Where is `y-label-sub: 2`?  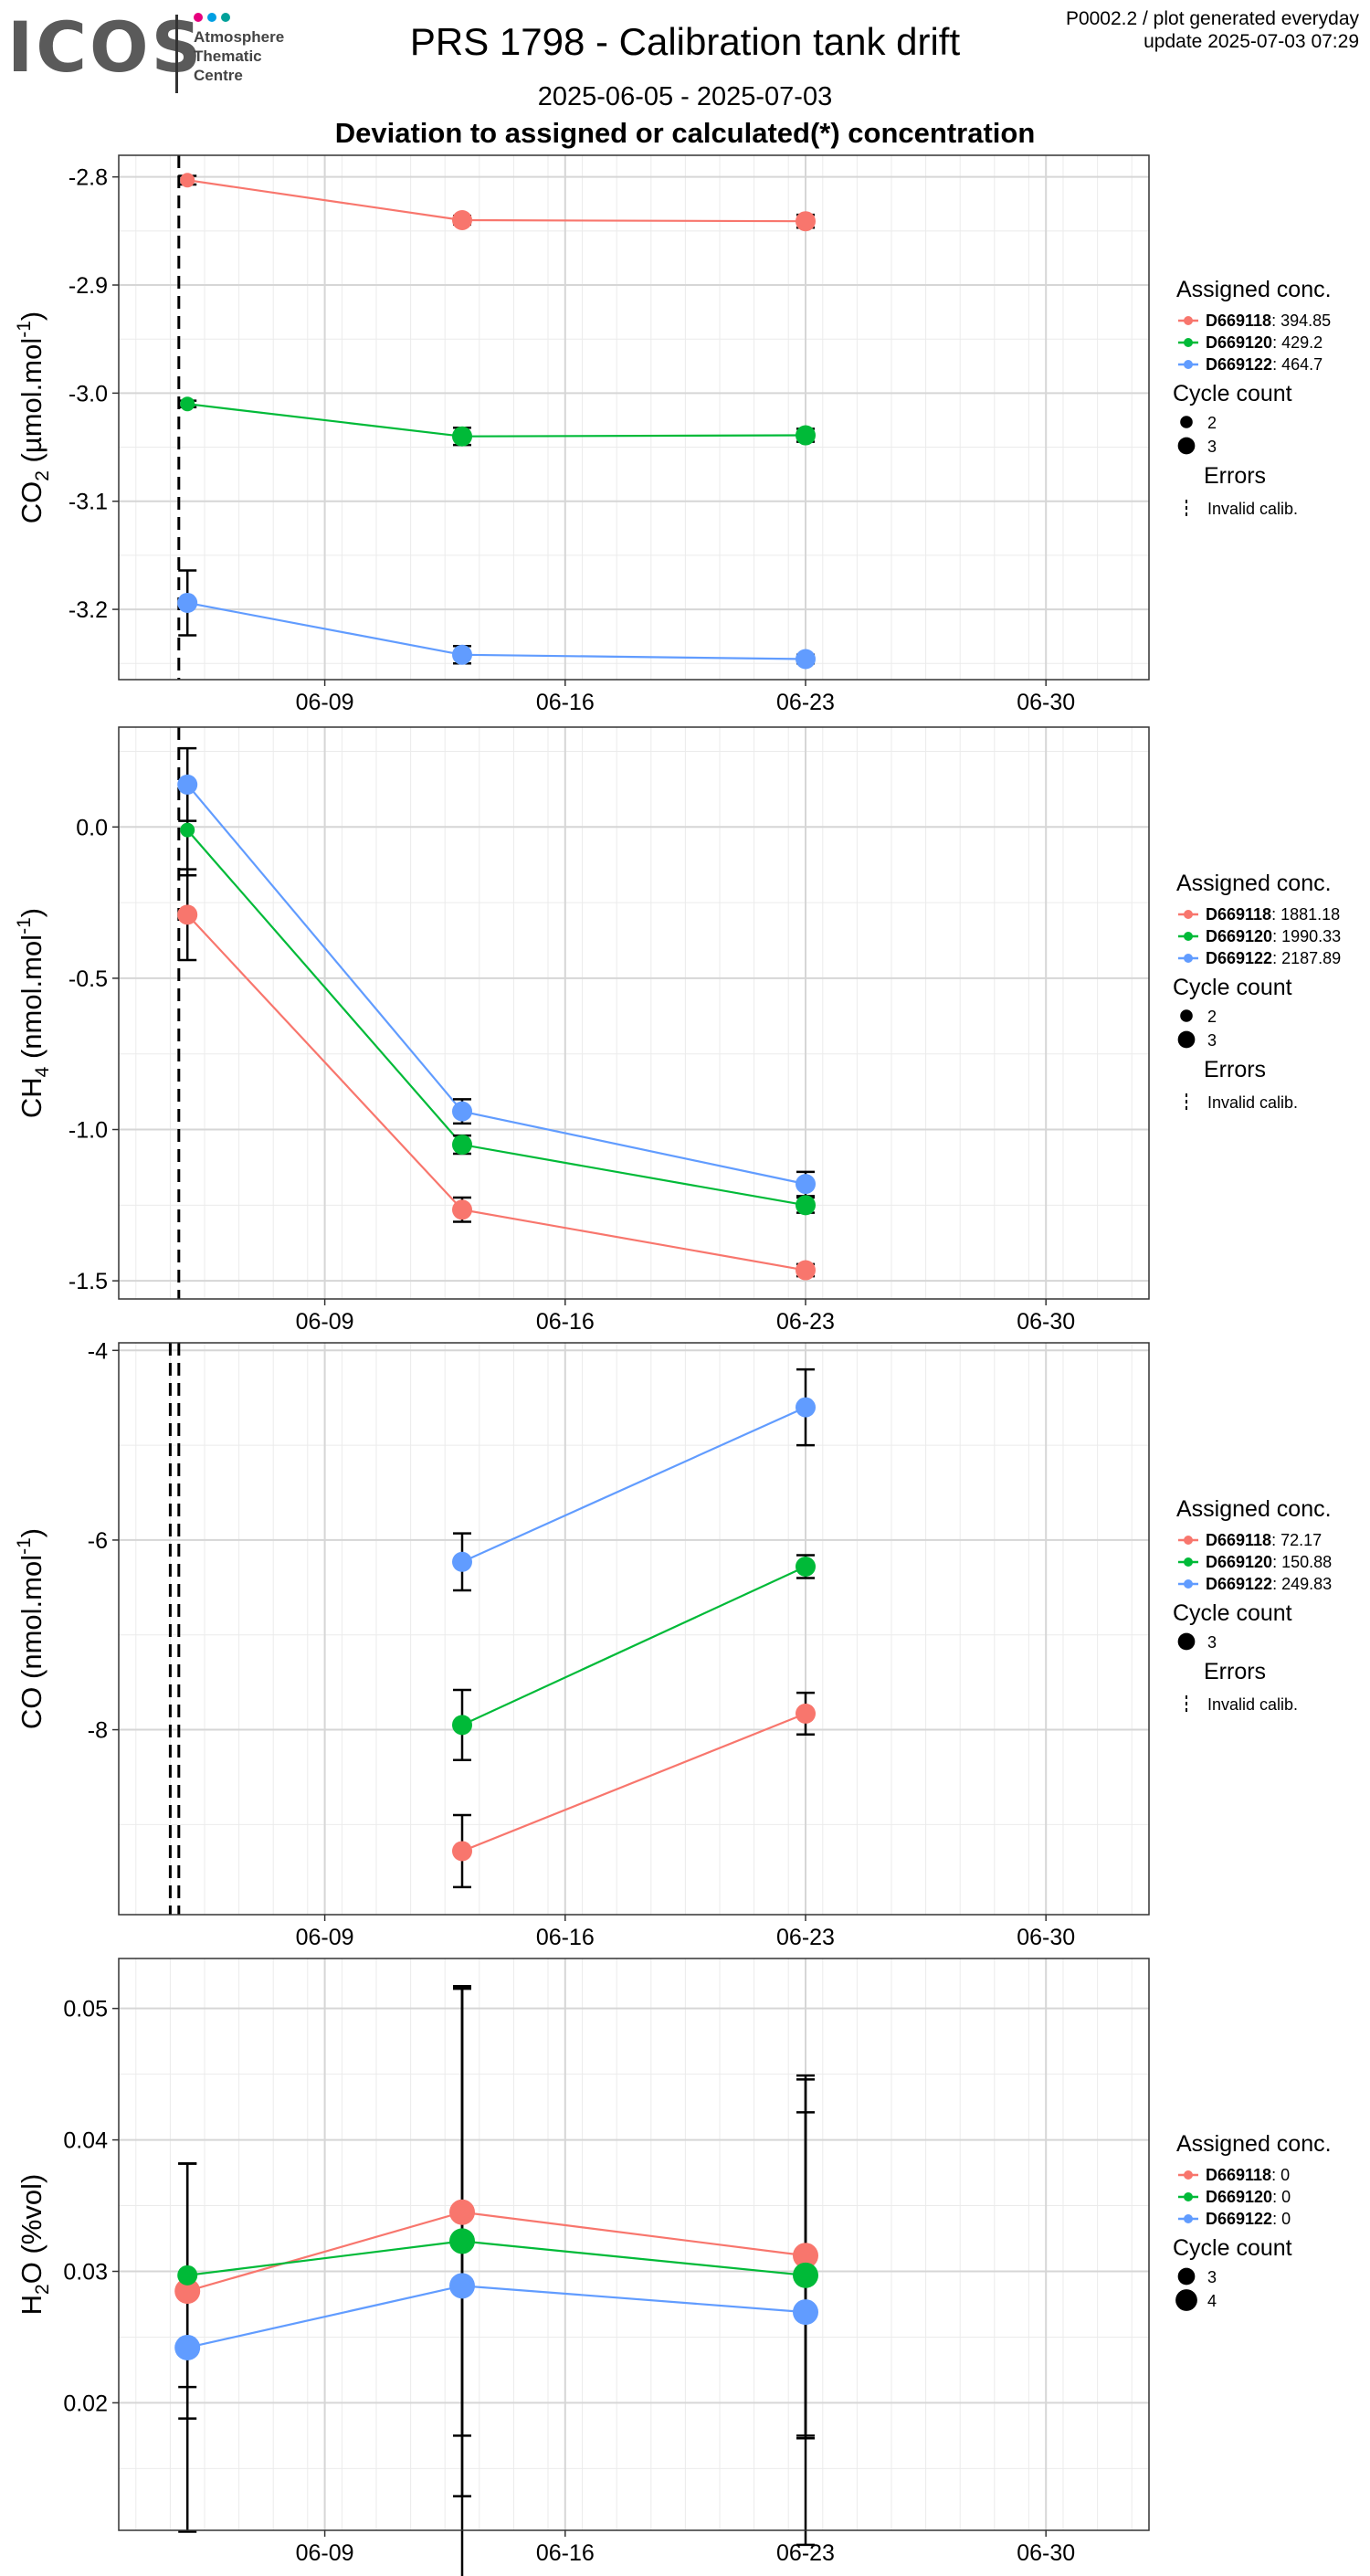 y-label-sub: 2 is located at coordinates (42, 476).